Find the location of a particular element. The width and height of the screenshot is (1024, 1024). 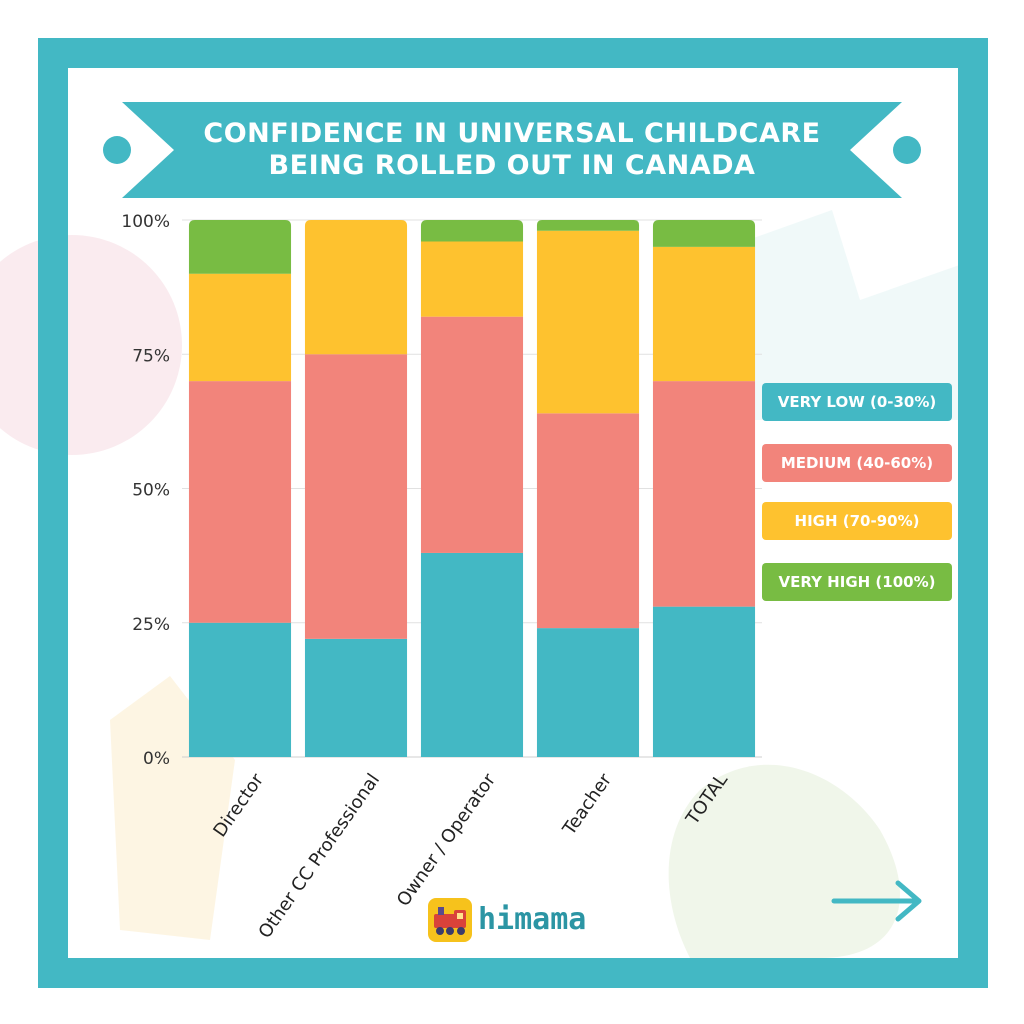

arrow-right-icon is located at coordinates (878, 901).